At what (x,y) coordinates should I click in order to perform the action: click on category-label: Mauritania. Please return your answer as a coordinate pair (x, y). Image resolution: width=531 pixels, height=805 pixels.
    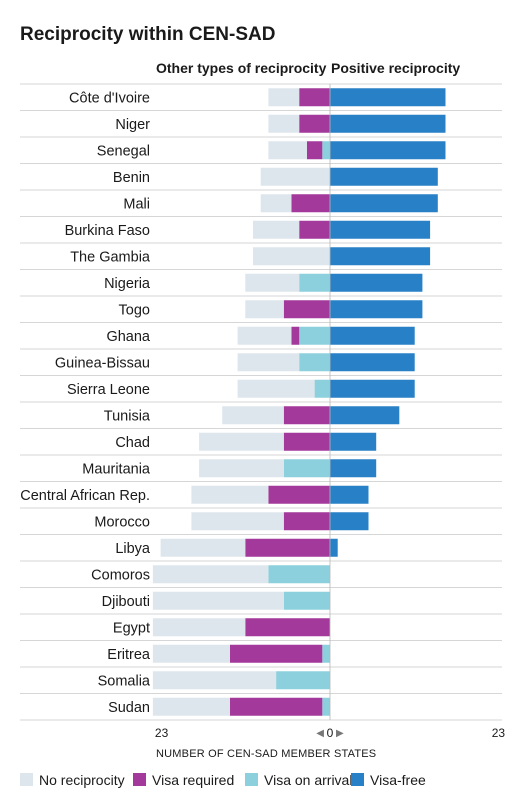
    Looking at the image, I should click on (116, 469).